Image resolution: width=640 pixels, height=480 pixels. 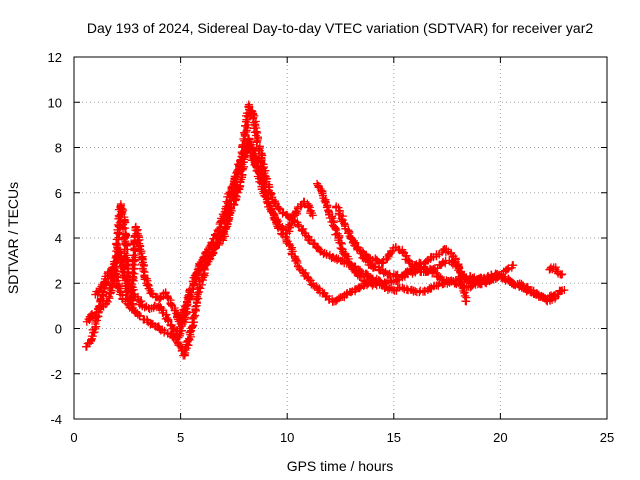 What do you see at coordinates (58, 329) in the screenshot?
I see `y-tick-label: 0` at bounding box center [58, 329].